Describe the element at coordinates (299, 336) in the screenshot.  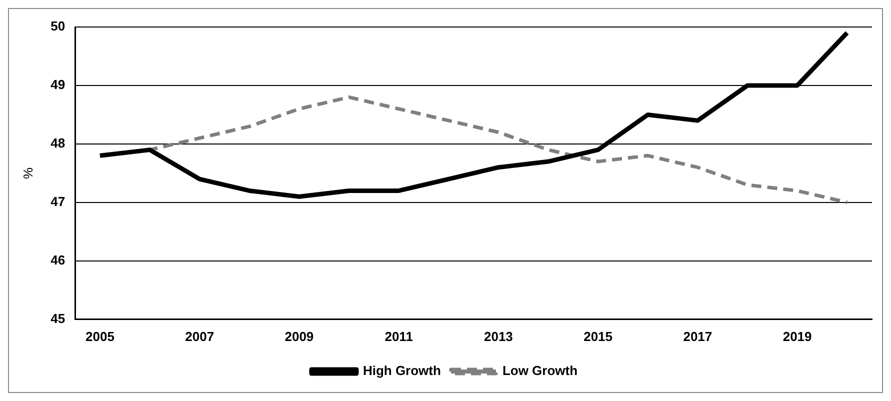
I see `x-tick-label: 2009` at that location.